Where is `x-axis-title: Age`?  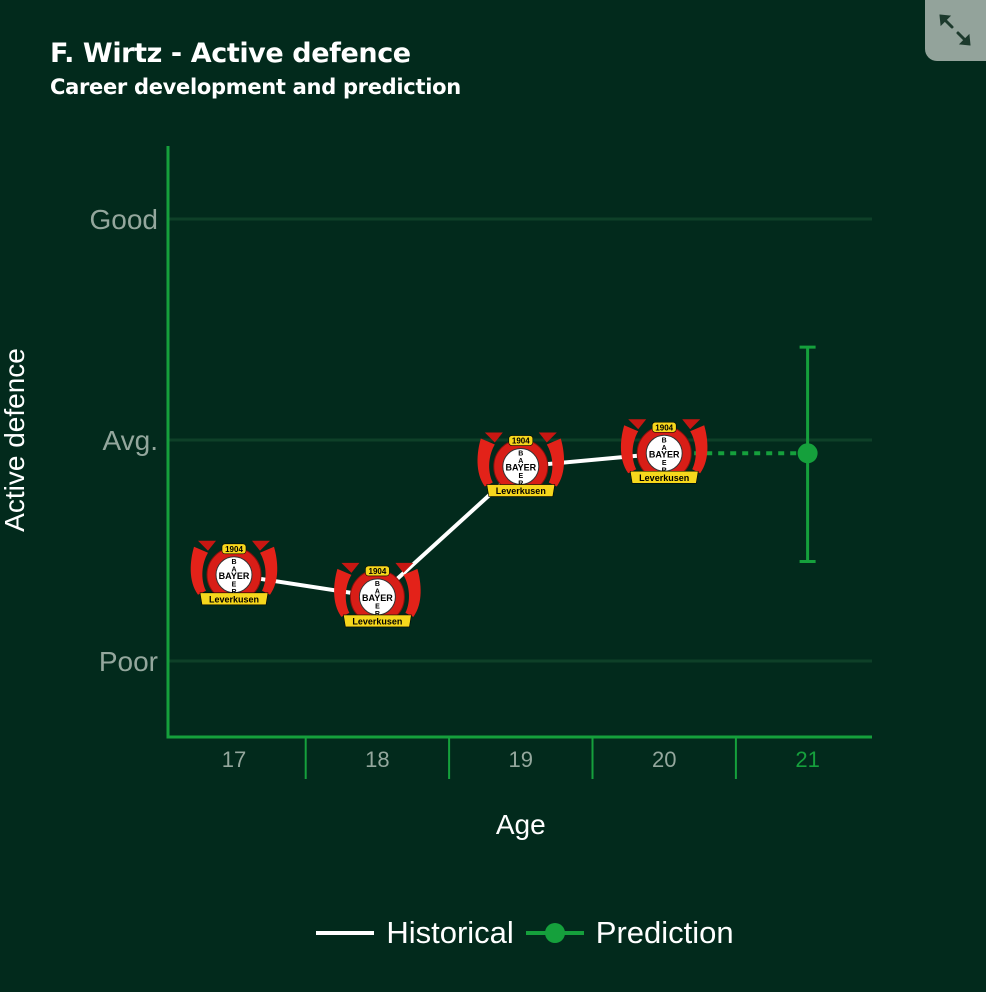 x-axis-title: Age is located at coordinates (521, 824).